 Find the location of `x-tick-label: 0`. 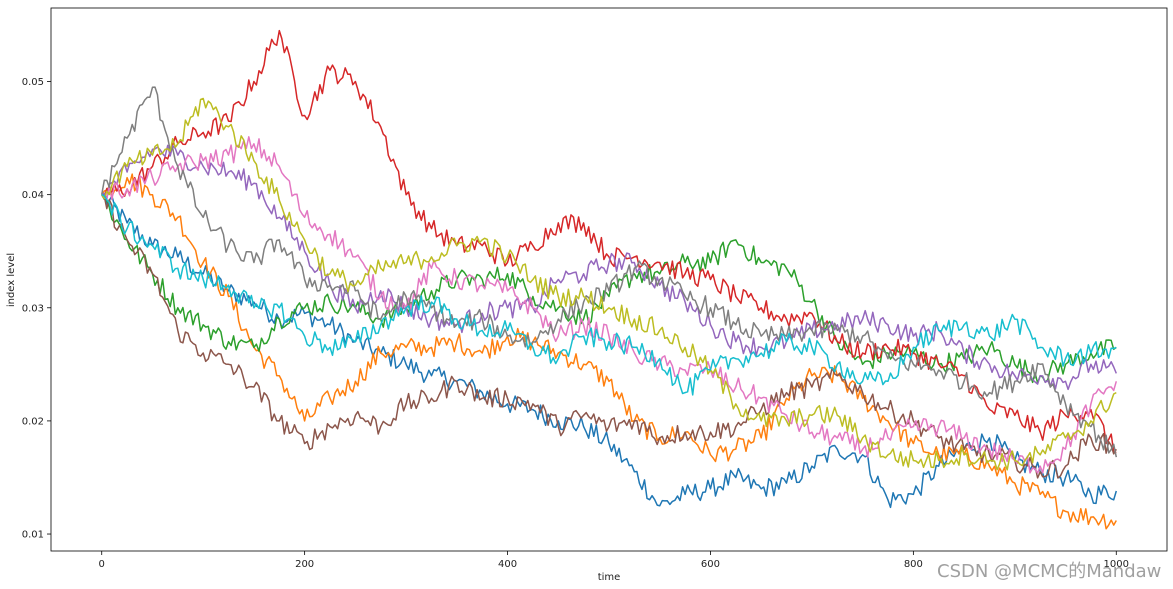

x-tick-label: 0 is located at coordinates (102, 564).